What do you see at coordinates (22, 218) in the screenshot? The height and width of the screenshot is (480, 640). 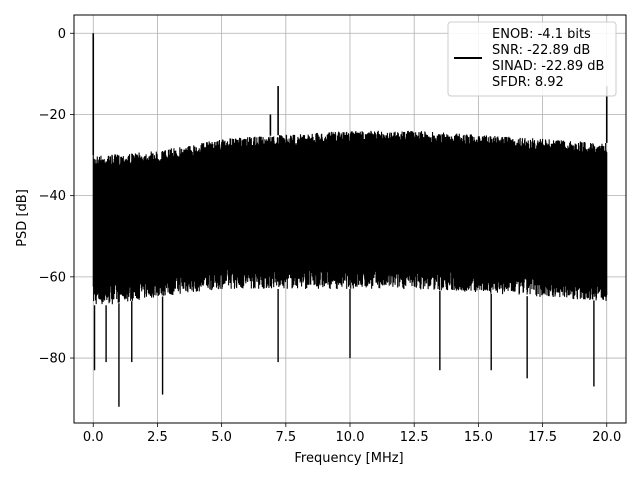 I see `y-axis-label: PSD [dB]` at bounding box center [22, 218].